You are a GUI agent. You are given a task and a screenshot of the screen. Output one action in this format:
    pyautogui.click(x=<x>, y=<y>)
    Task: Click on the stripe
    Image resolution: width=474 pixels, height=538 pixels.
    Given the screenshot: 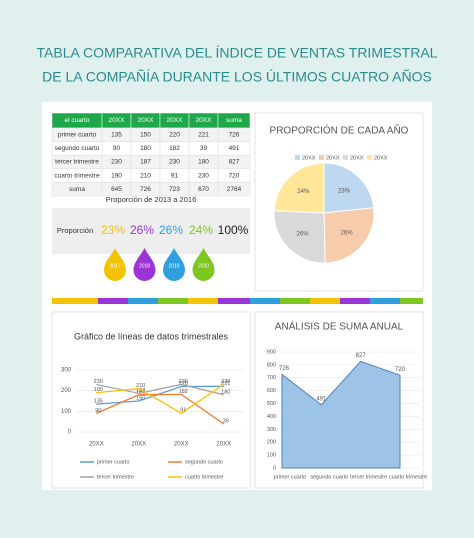 What is the action you would take?
    pyautogui.click(x=237, y=301)
    